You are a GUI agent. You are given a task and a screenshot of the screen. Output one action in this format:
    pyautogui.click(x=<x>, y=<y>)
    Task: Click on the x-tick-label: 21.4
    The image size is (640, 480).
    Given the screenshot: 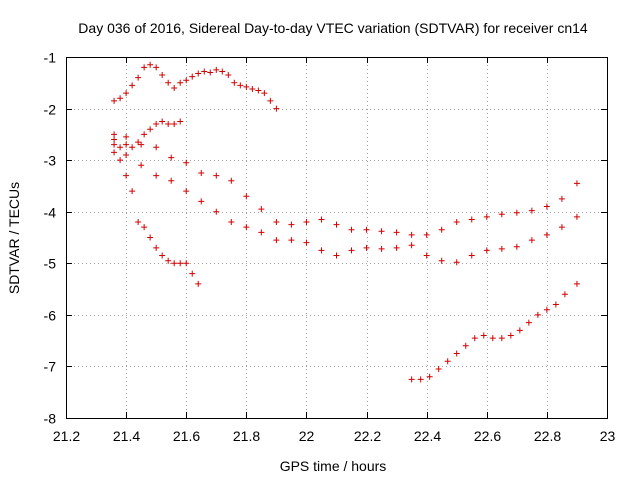 What is the action you would take?
    pyautogui.click(x=126, y=436)
    